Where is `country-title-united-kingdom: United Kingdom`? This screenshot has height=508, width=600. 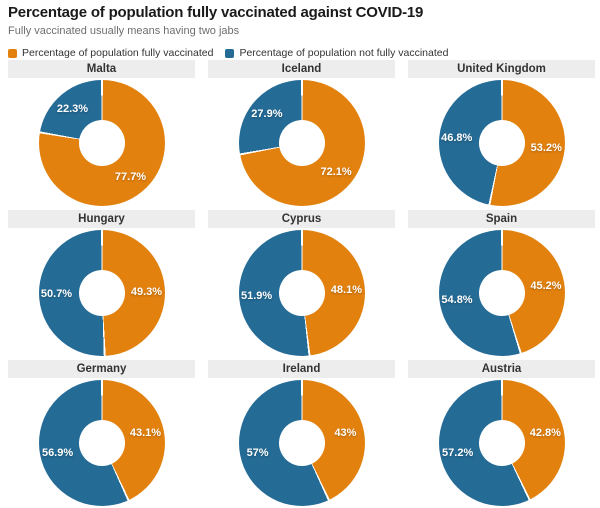 country-title-united-kingdom: United Kingdom is located at coordinates (501, 69).